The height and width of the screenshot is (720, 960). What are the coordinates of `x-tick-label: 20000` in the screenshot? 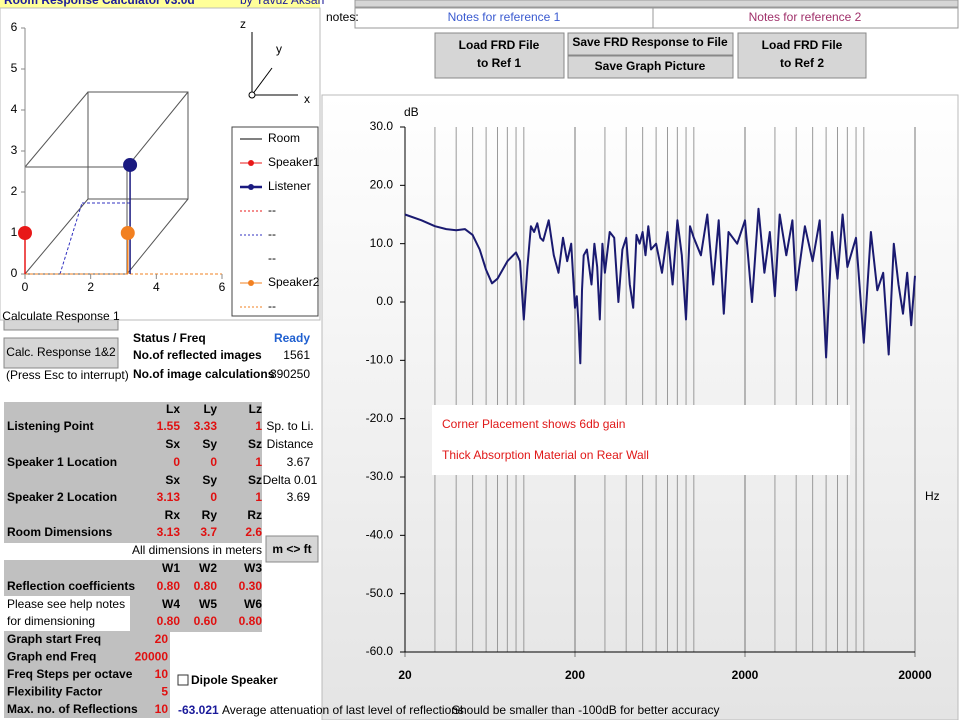 It's located at (915, 675).